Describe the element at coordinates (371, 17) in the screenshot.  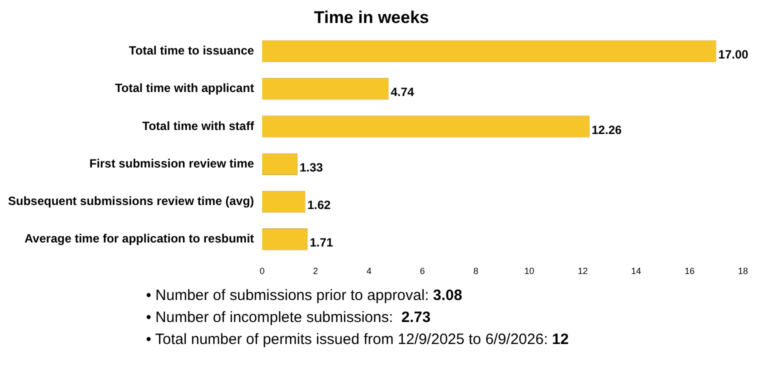
I see `chart-title: Time in weeks` at that location.